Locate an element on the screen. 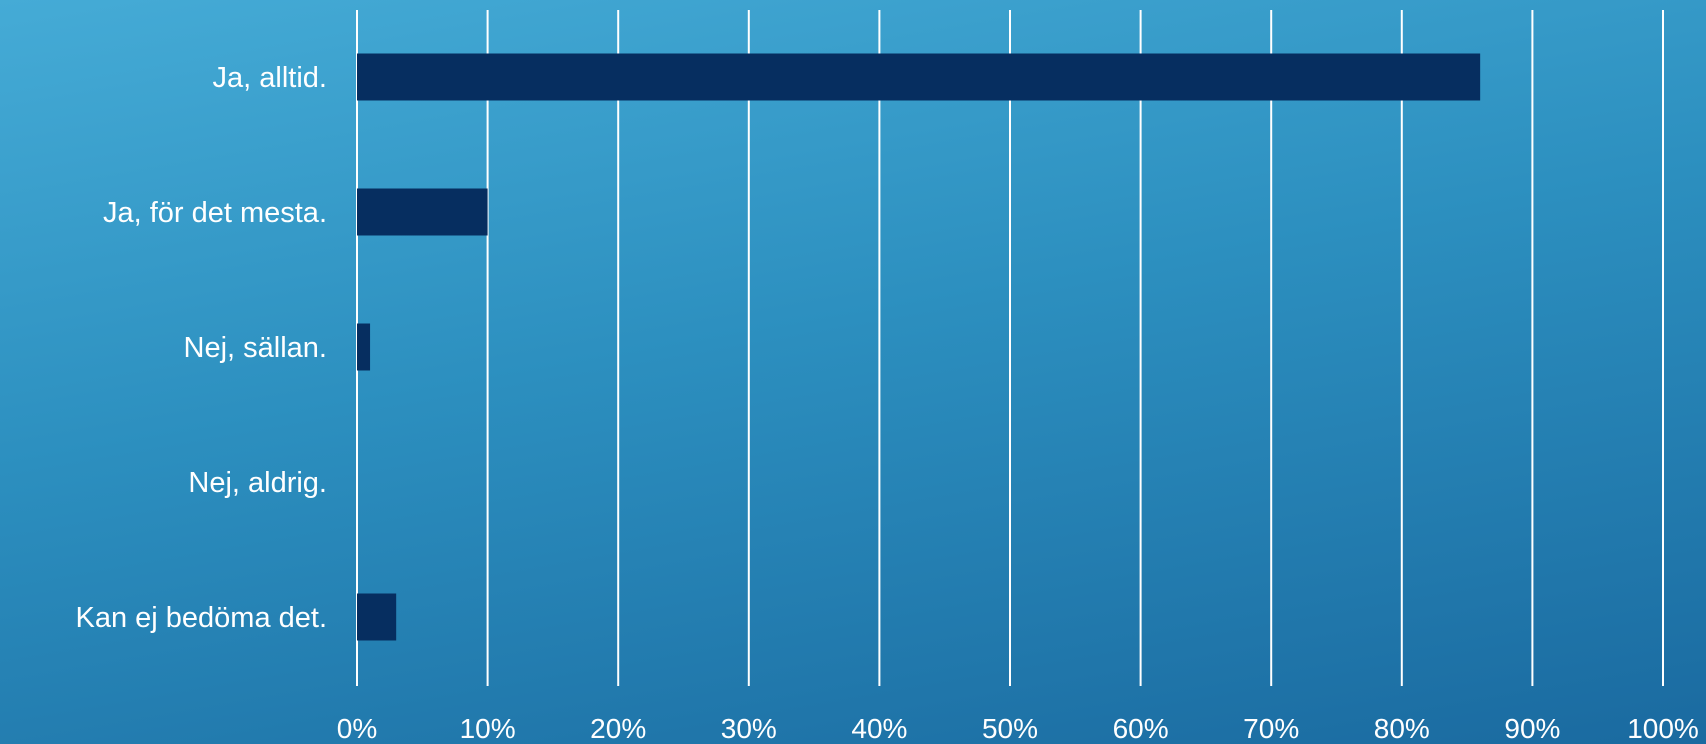 This screenshot has height=744, width=1706. category-label: Ja, för det mesta. is located at coordinates (215, 213).